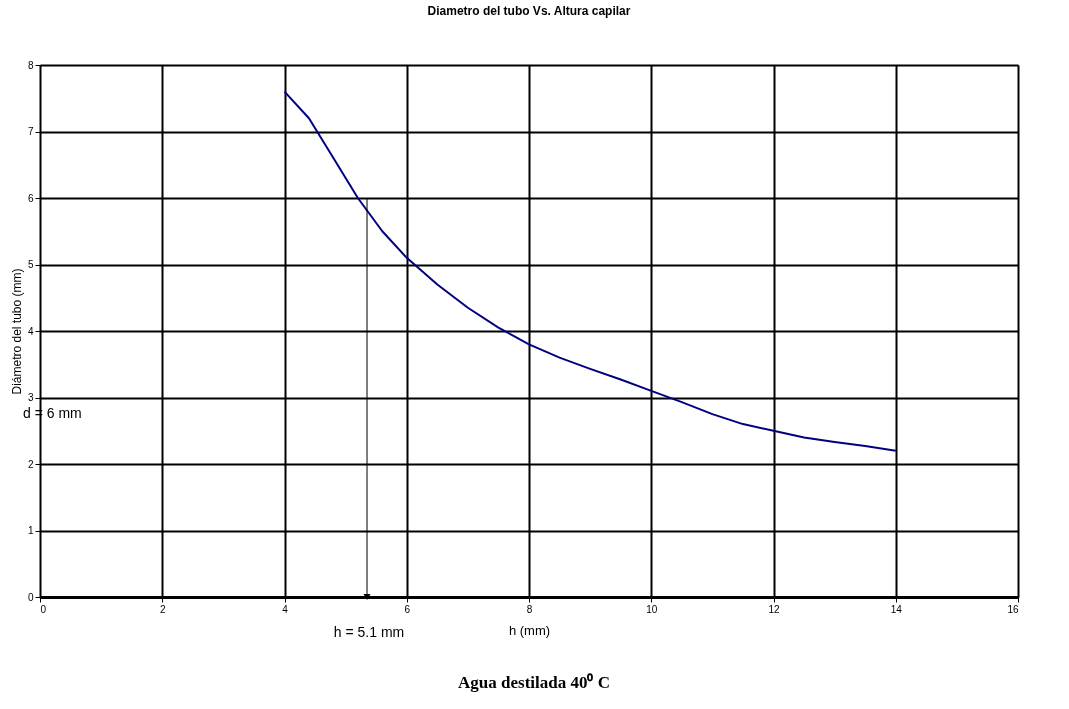 This screenshot has width=1069, height=709. What do you see at coordinates (30, 597) in the screenshot?
I see `y-tick-label: 0` at bounding box center [30, 597].